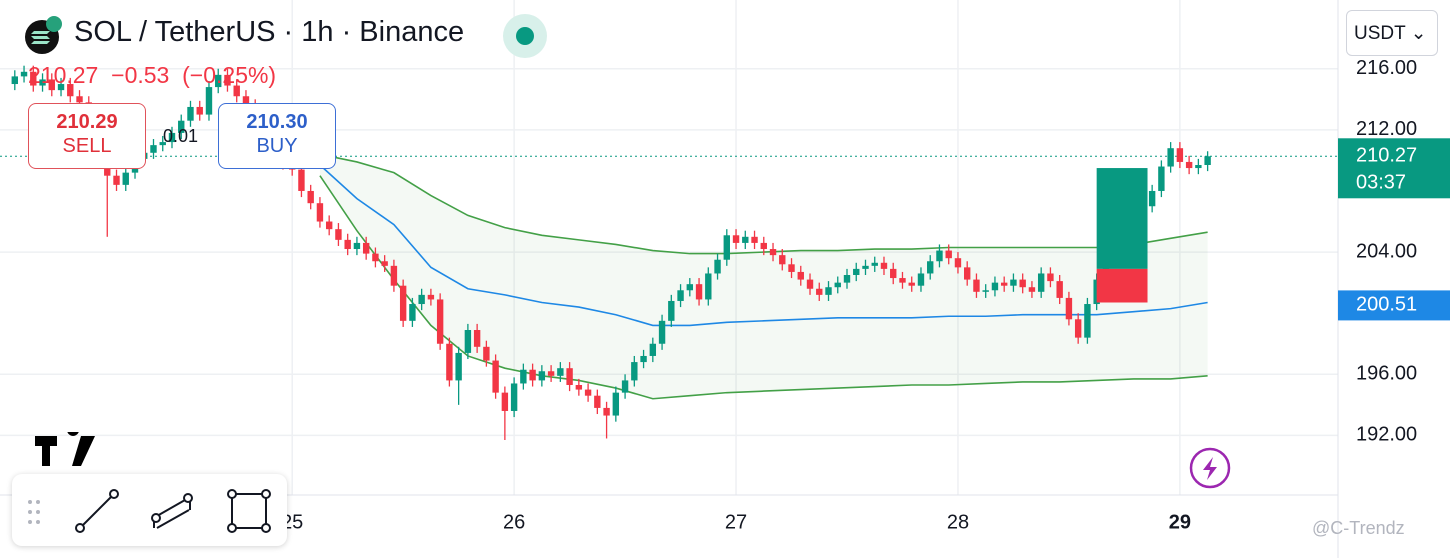  What do you see at coordinates (1392, 33) in the screenshot?
I see `currency-dropdown: USDT ⌄` at bounding box center [1392, 33].